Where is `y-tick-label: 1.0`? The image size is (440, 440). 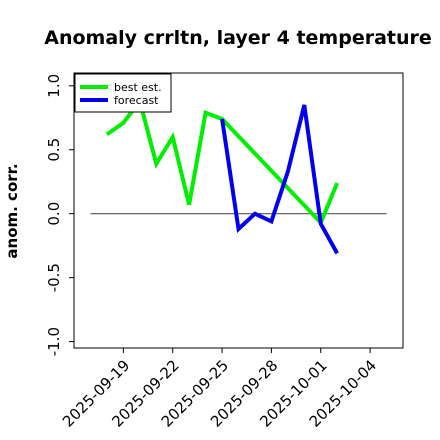 y-tick-label: 1.0 is located at coordinates (54, 86).